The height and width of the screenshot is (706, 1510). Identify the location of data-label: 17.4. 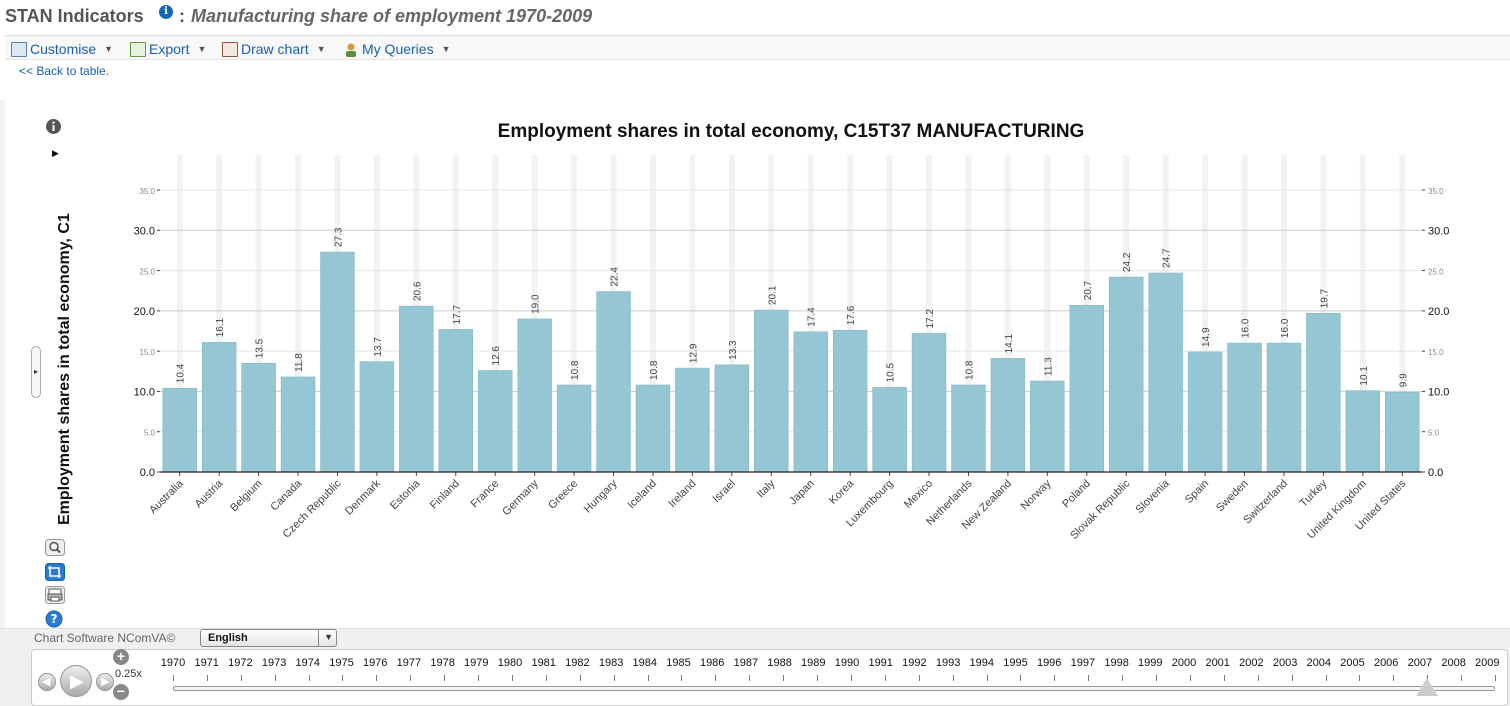
(812, 317).